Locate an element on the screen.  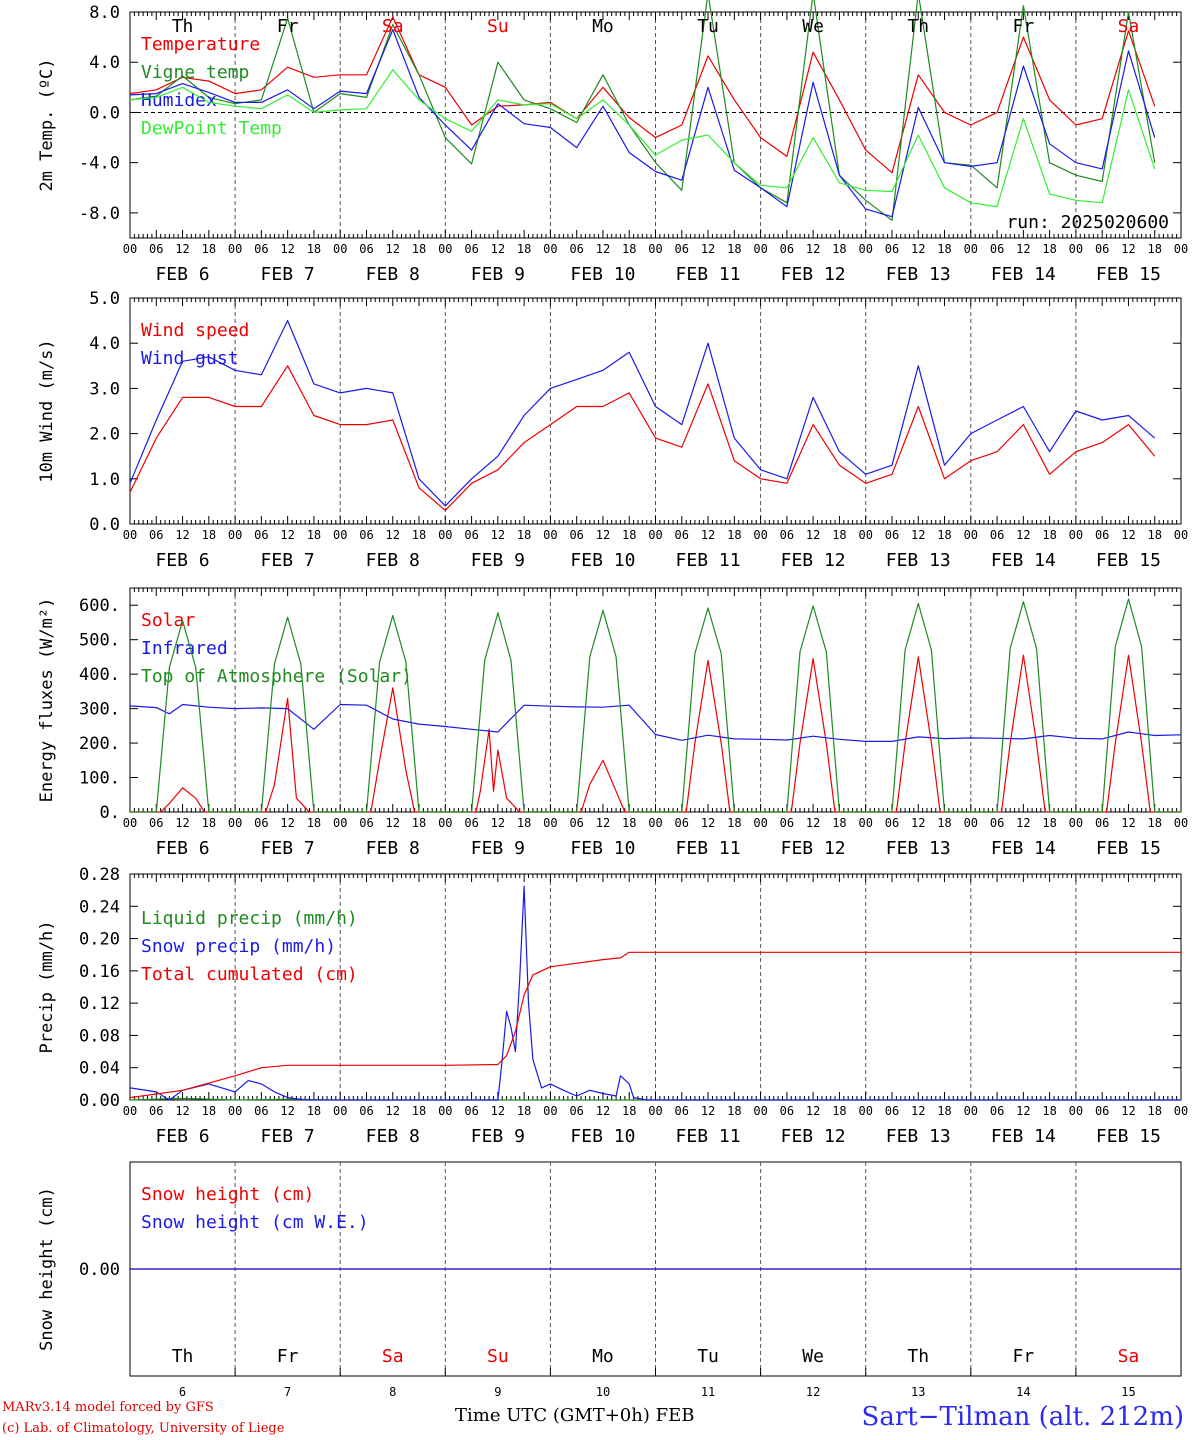
y-tick-label: 300. is located at coordinates (99, 710).